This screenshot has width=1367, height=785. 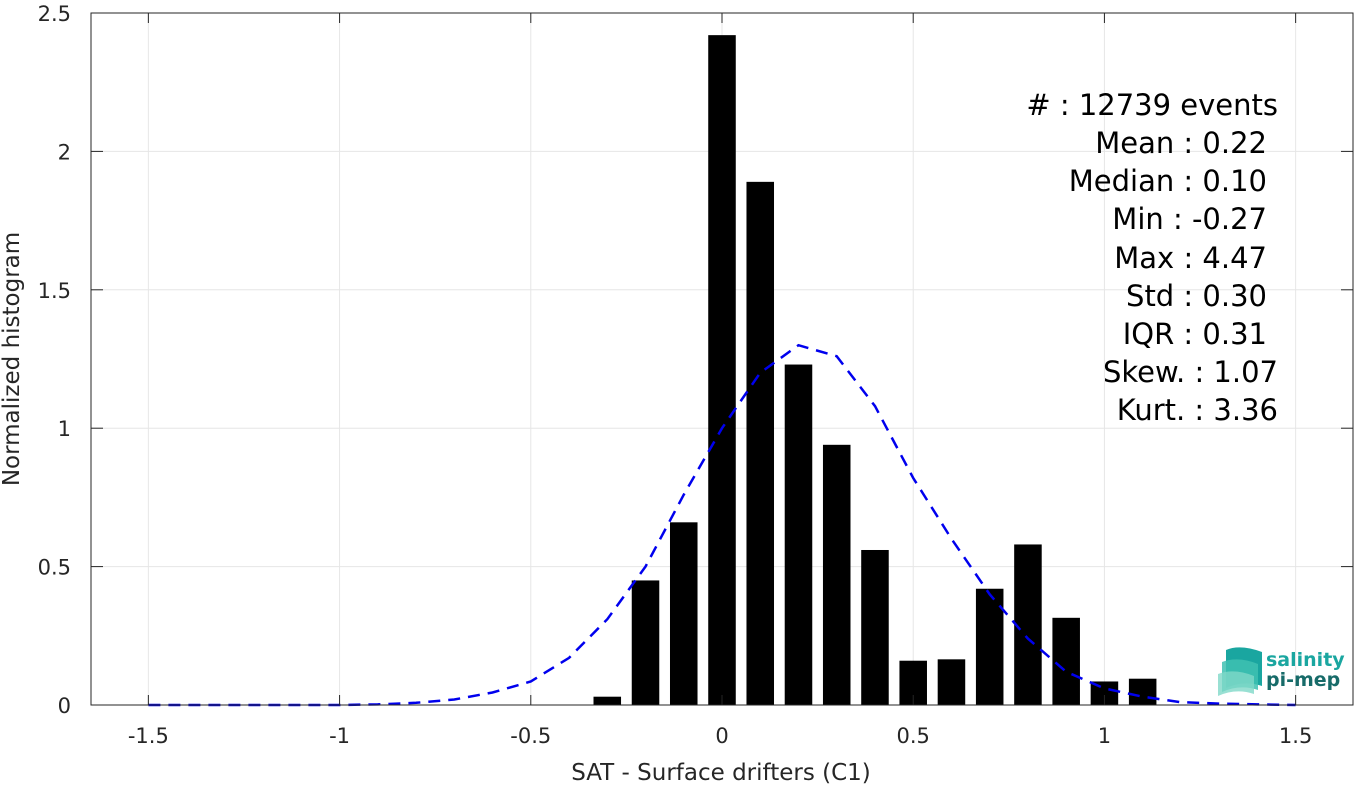 I want to click on y-tick-label: 0.5, so click(x=54, y=568).